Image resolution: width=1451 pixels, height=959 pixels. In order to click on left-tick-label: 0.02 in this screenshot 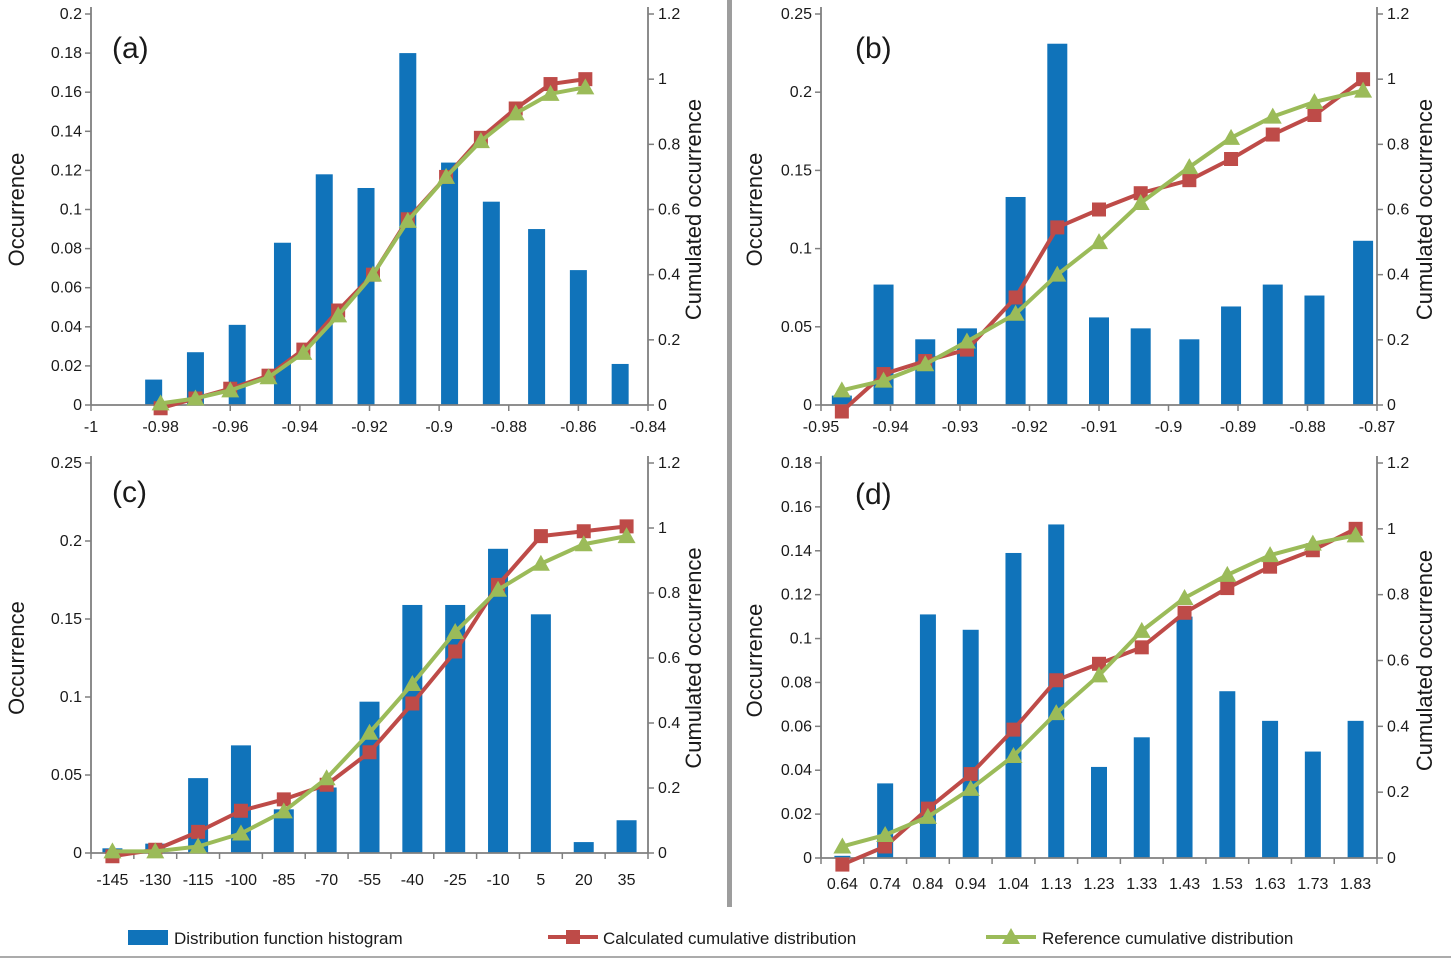, I will do `click(796, 814)`.